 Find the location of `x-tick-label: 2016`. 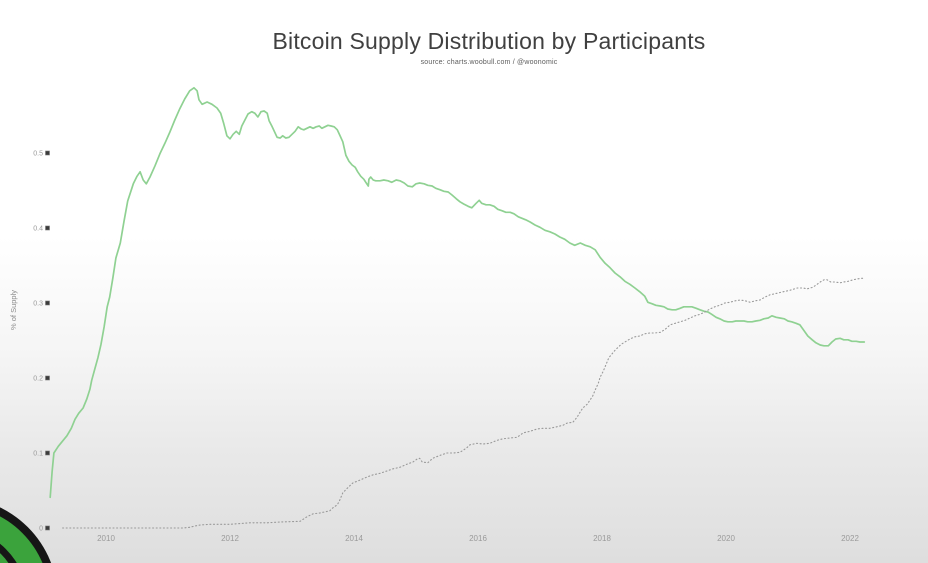

x-tick-label: 2016 is located at coordinates (478, 538).